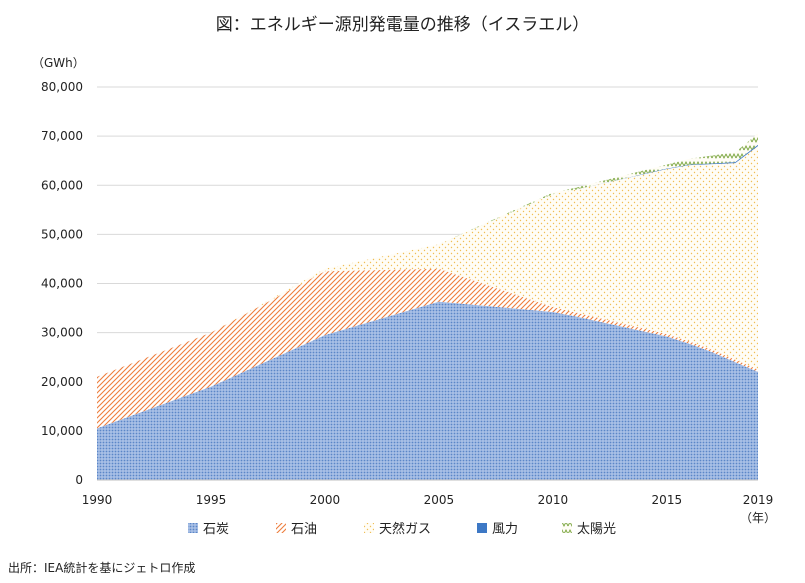 Image resolution: width=805 pixels, height=583 pixels. I want to click on x-tick-label: 1990, so click(97, 500).